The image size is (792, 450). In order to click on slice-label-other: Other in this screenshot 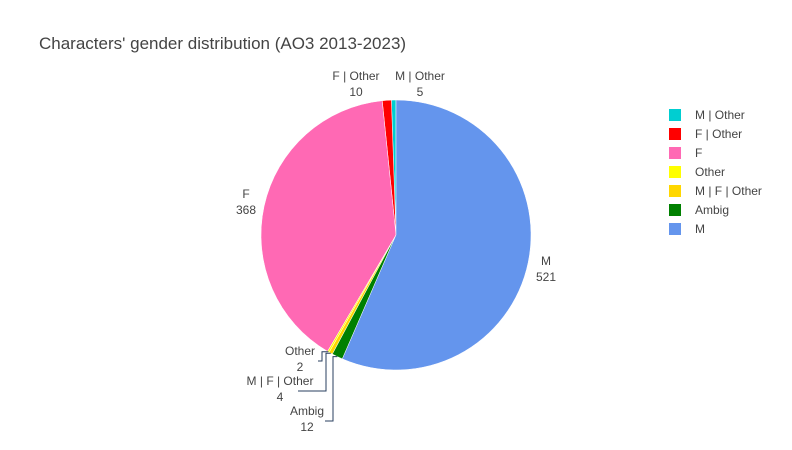, I will do `click(300, 351)`.